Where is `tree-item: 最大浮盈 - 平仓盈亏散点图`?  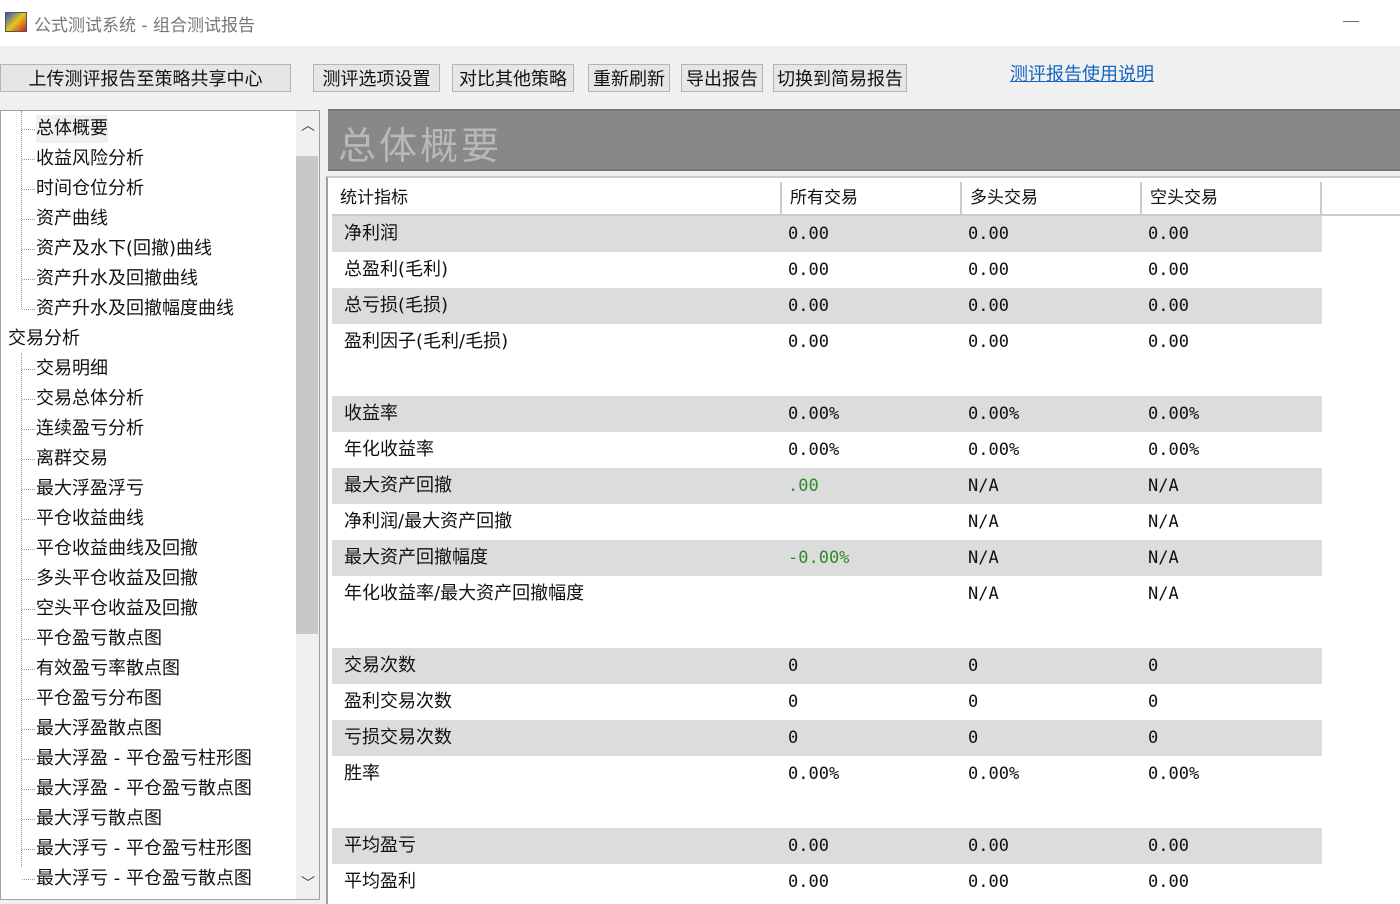
tree-item: 最大浮盈 - 平仓盈亏散点图 is located at coordinates (144, 788).